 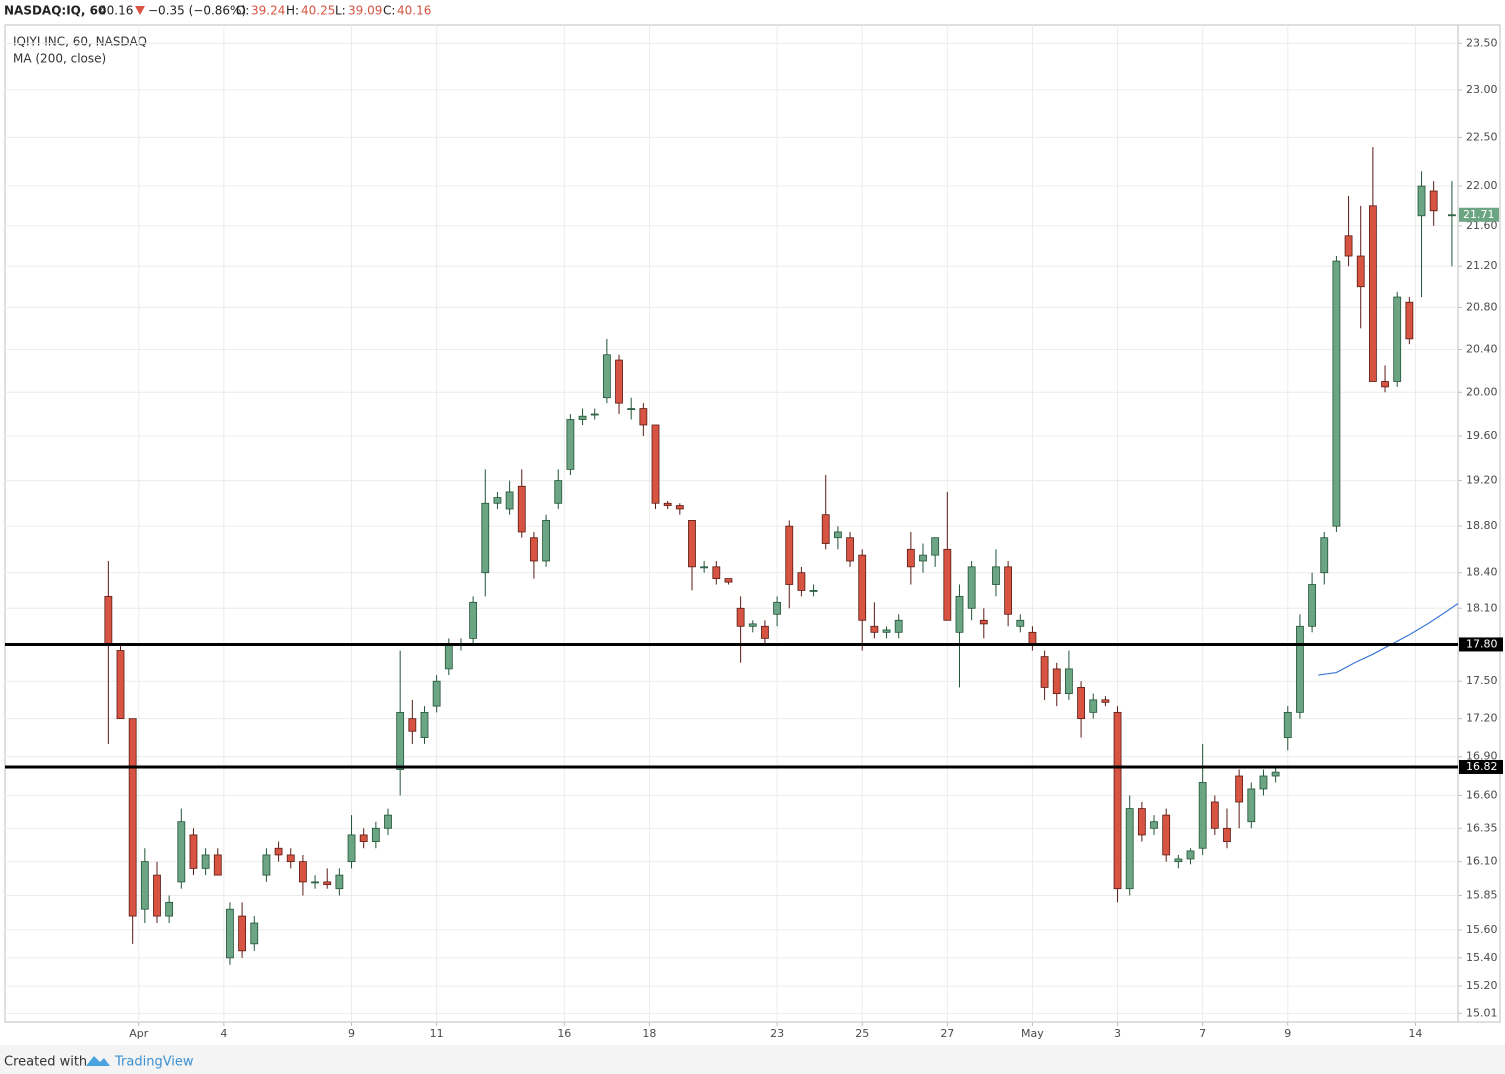 I want to click on y-tick-label: 23.00, so click(x=1482, y=89).